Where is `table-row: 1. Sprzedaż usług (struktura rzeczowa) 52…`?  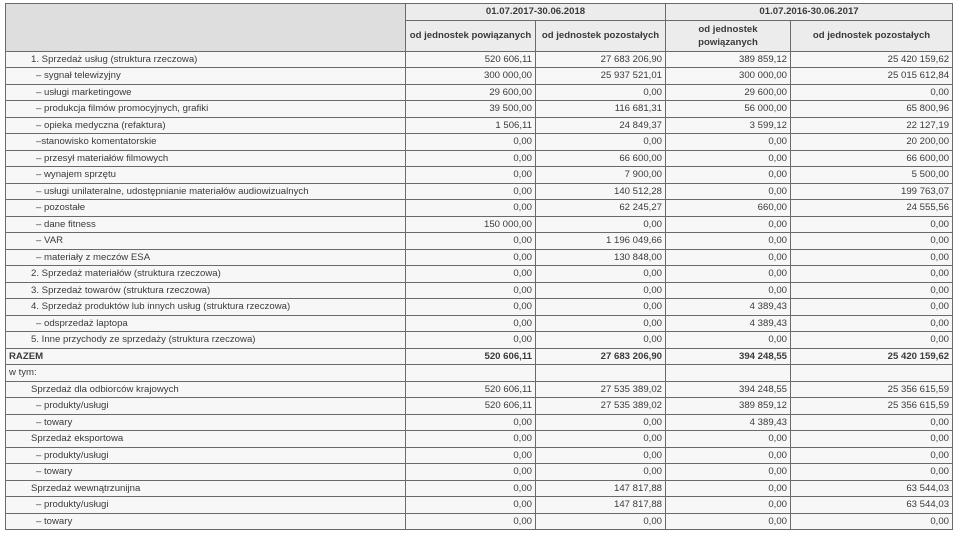
table-row: 1. Sprzedaż usług (struktura rzeczowa) 52… is located at coordinates (479, 59).